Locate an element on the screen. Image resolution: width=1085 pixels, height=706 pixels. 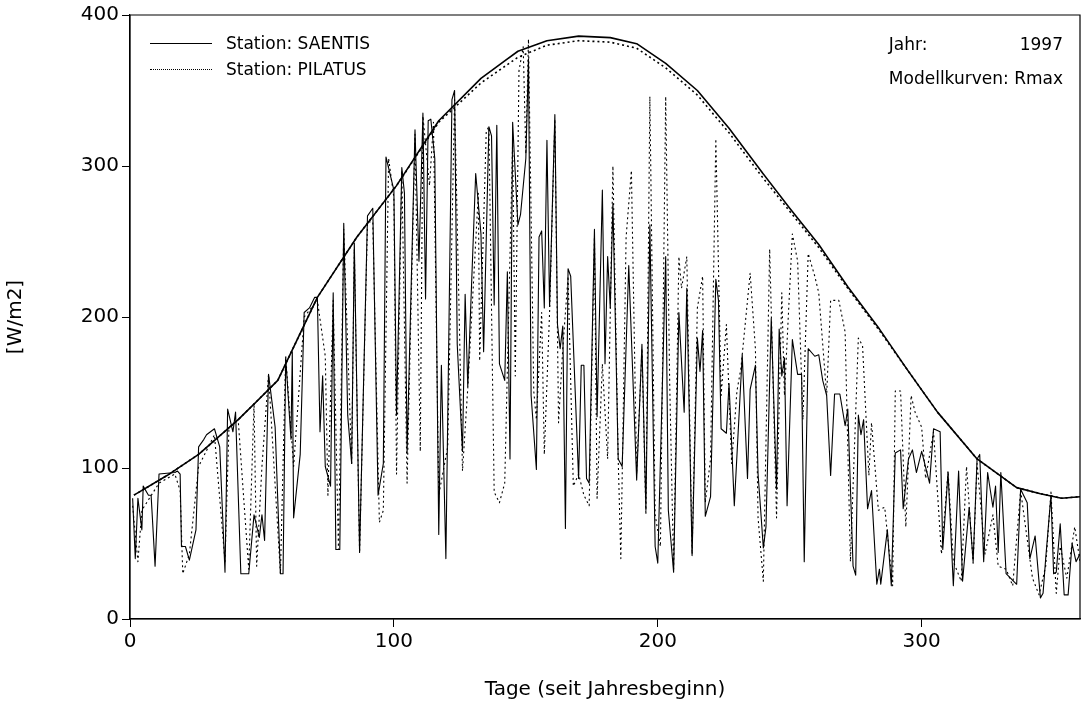
y-tick-label: 400 is located at coordinates (99, 13).